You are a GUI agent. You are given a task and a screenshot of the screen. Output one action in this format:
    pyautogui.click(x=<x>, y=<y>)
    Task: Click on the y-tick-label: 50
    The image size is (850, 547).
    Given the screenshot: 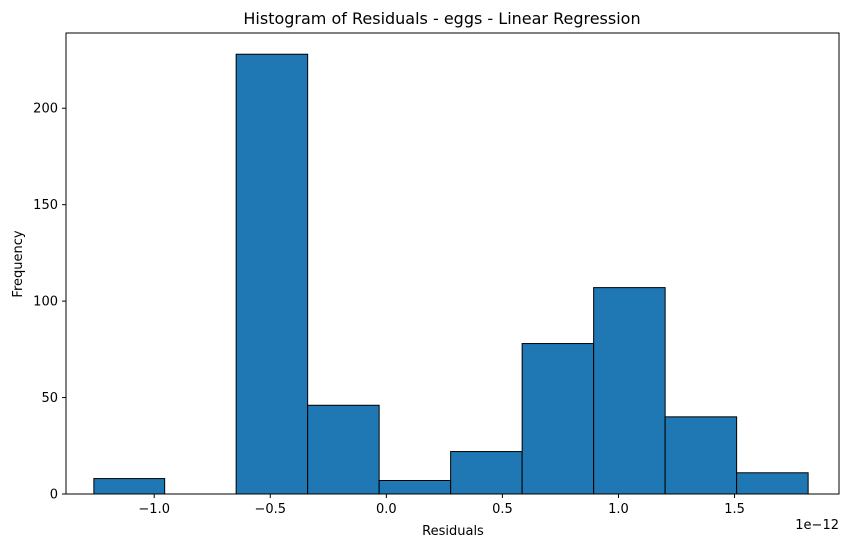 What is the action you would take?
    pyautogui.click(x=49, y=398)
    